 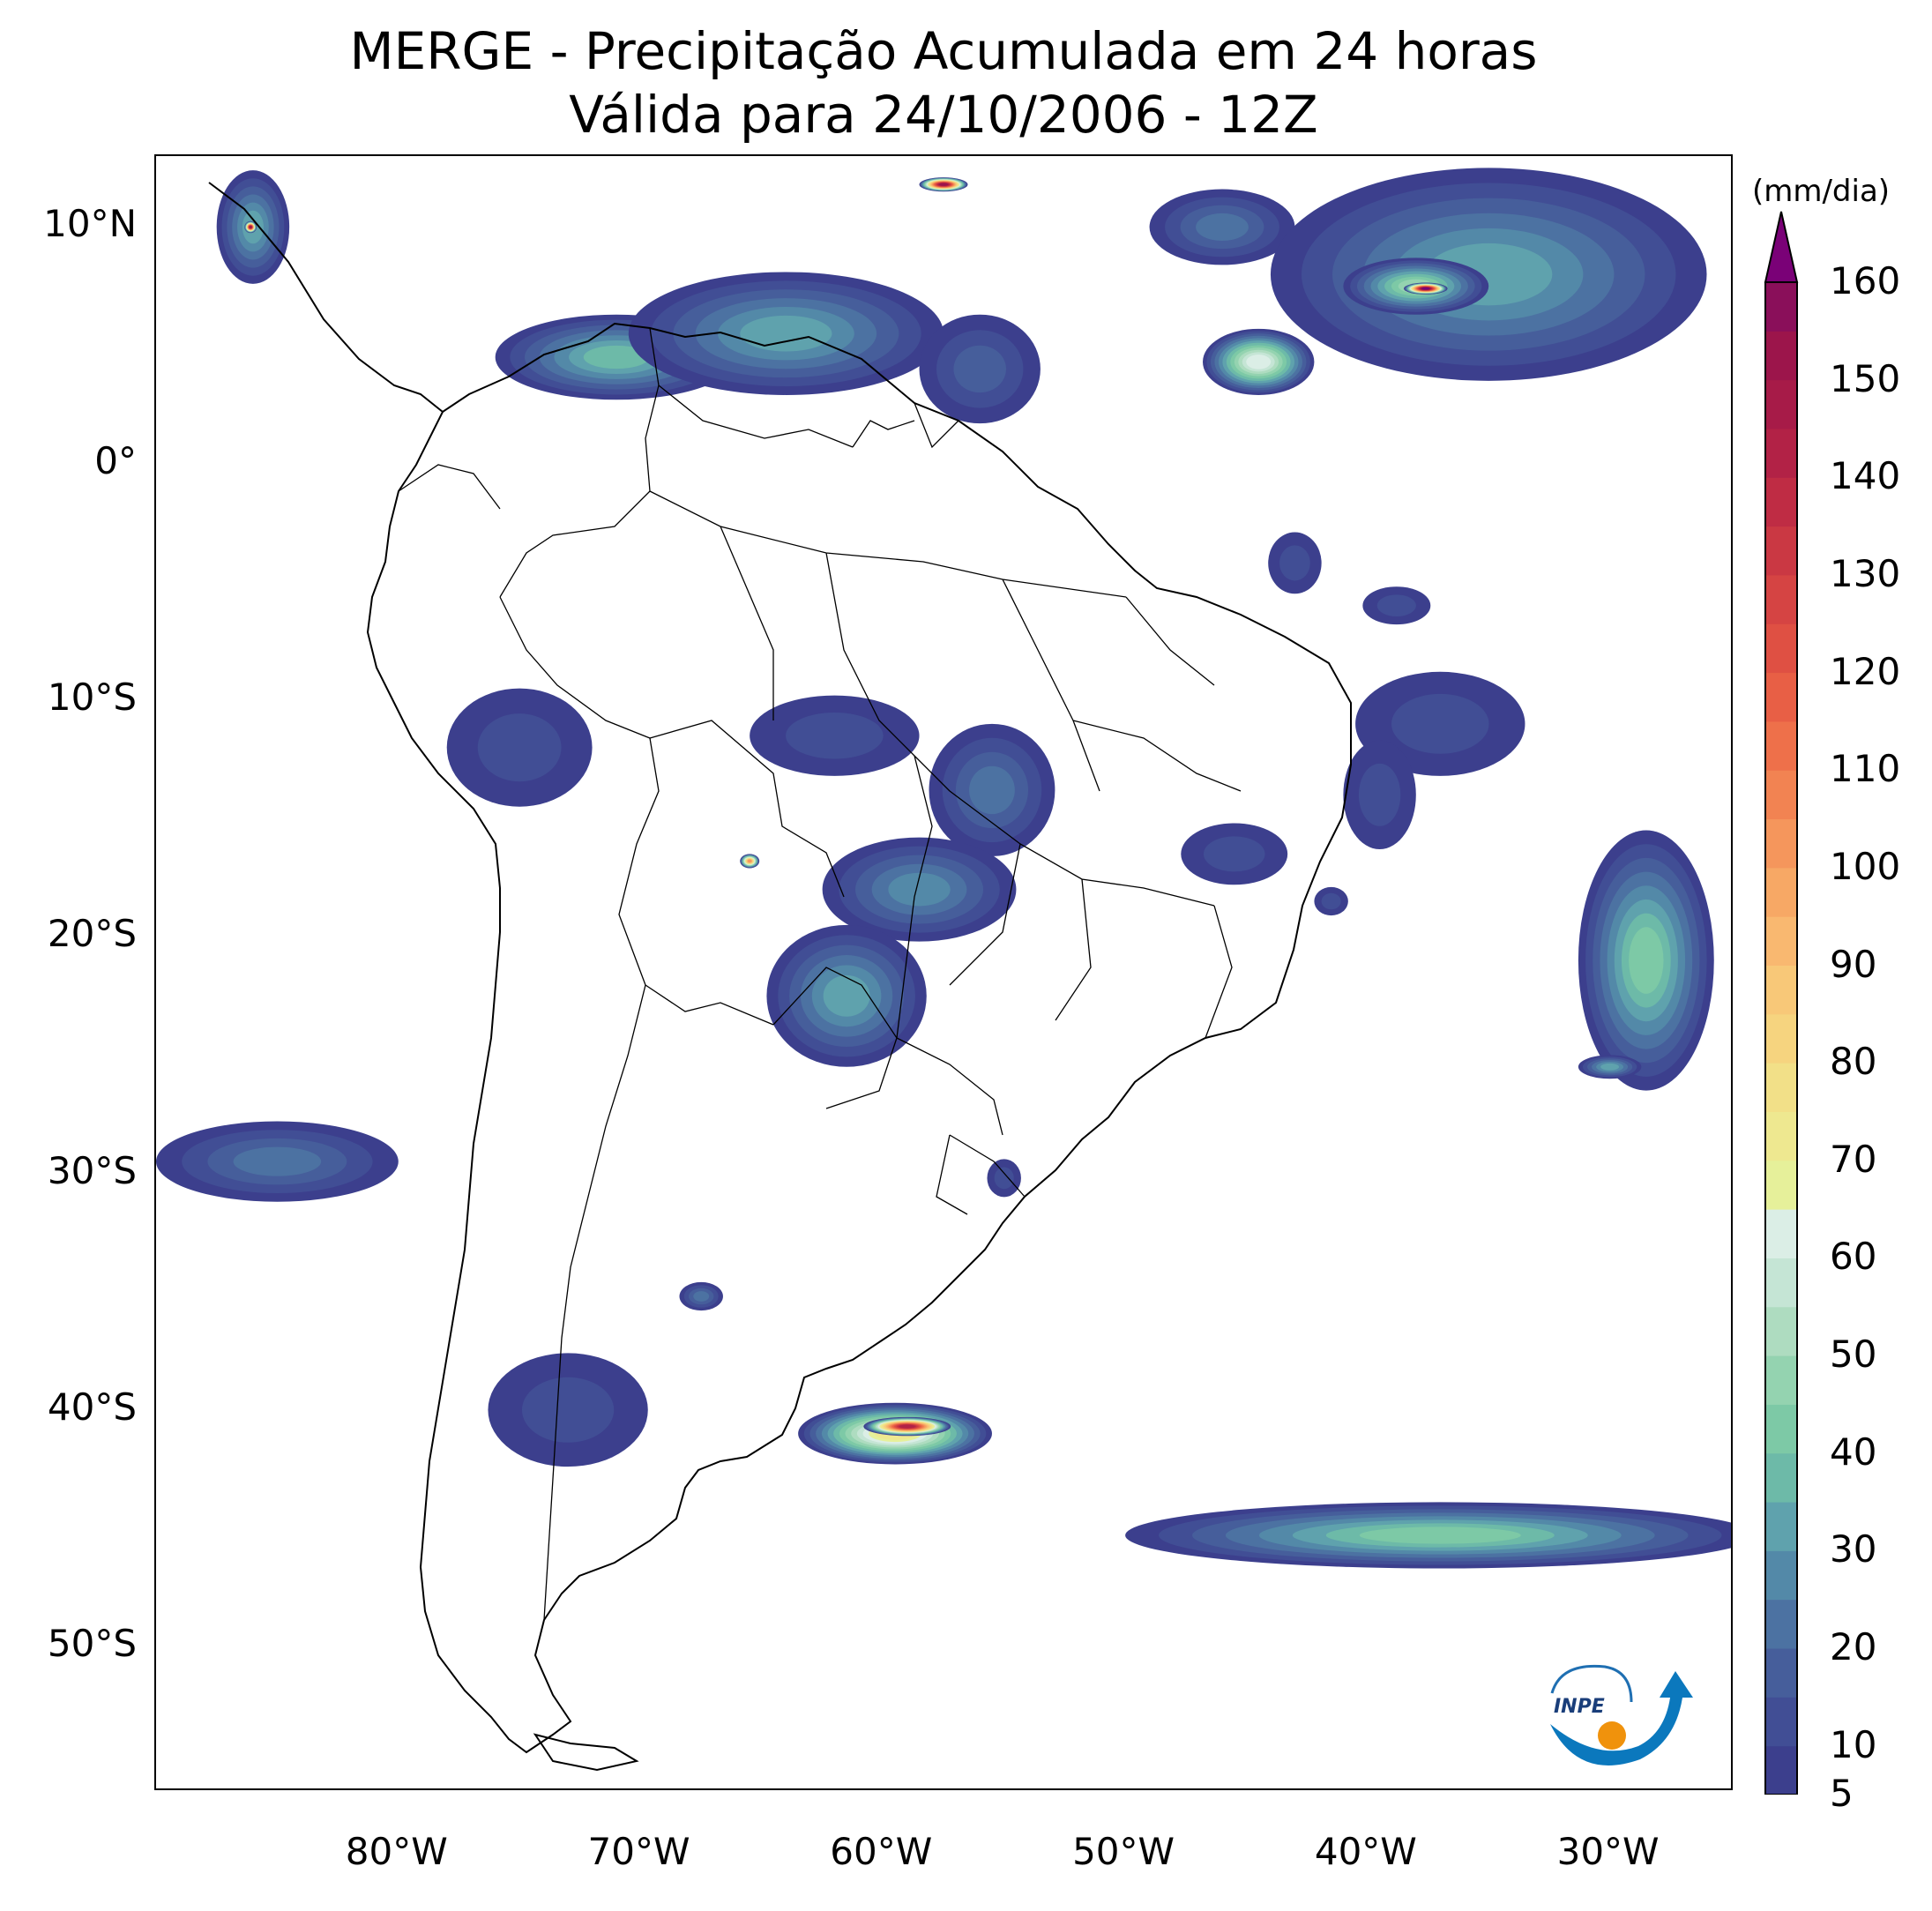 I want to click on colorbar-tick-label: 20, so click(x=1853, y=1647).